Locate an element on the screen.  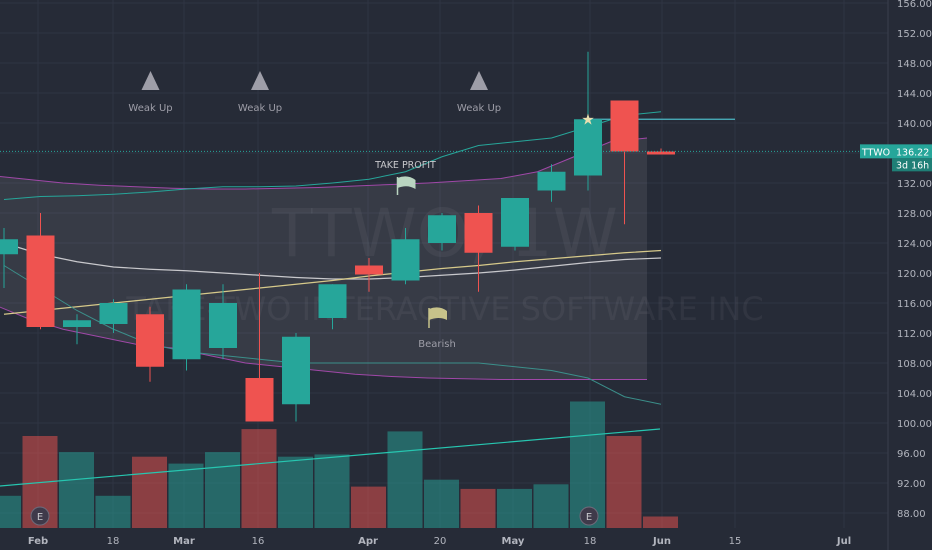
time-tick-label: Mar is located at coordinates (184, 541).